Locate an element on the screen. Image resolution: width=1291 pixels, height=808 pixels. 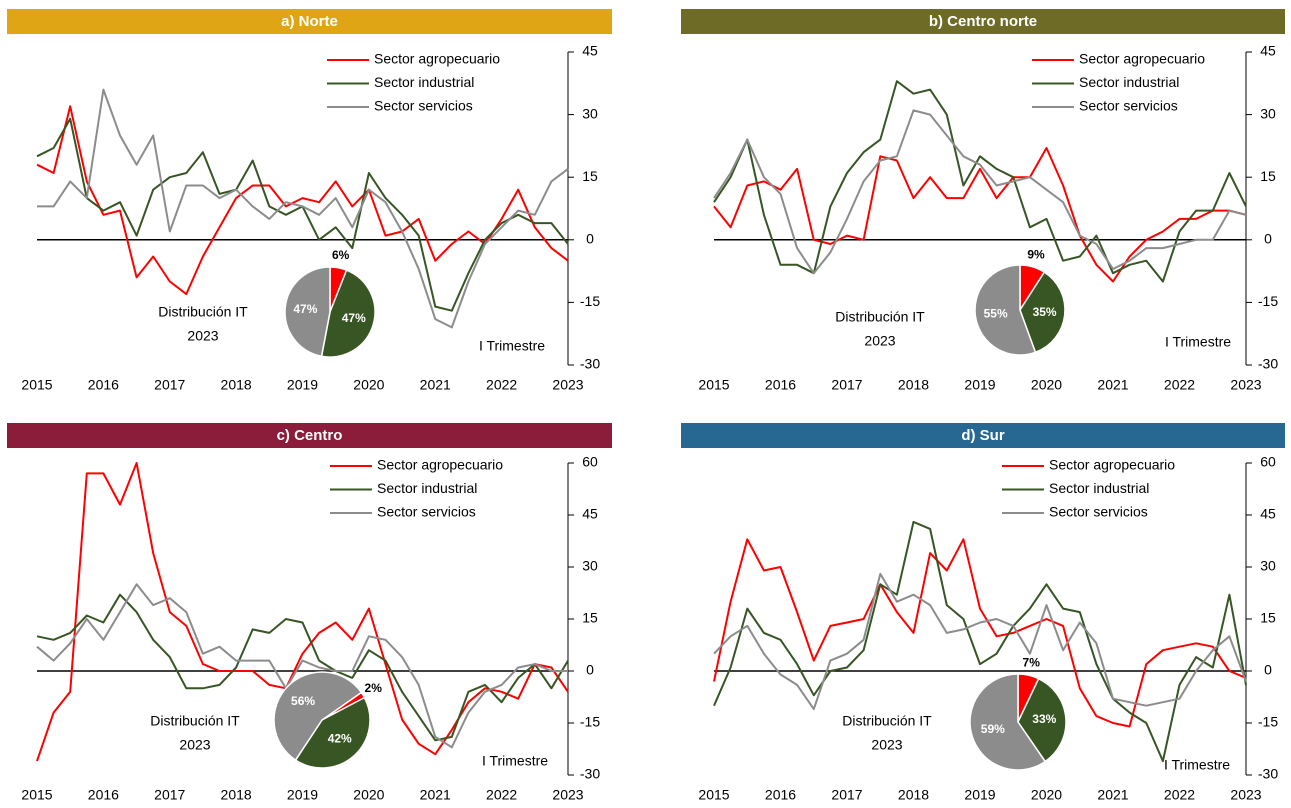
panel-title: a) Norte is located at coordinates (309, 21).